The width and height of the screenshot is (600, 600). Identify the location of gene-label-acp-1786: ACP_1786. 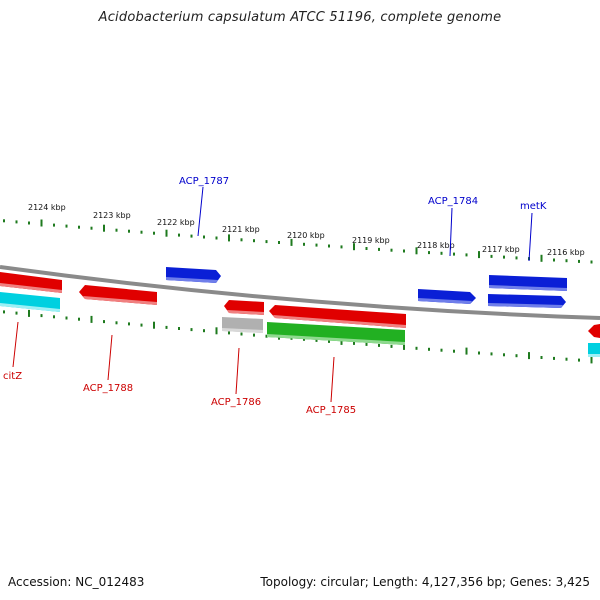
(236, 402).